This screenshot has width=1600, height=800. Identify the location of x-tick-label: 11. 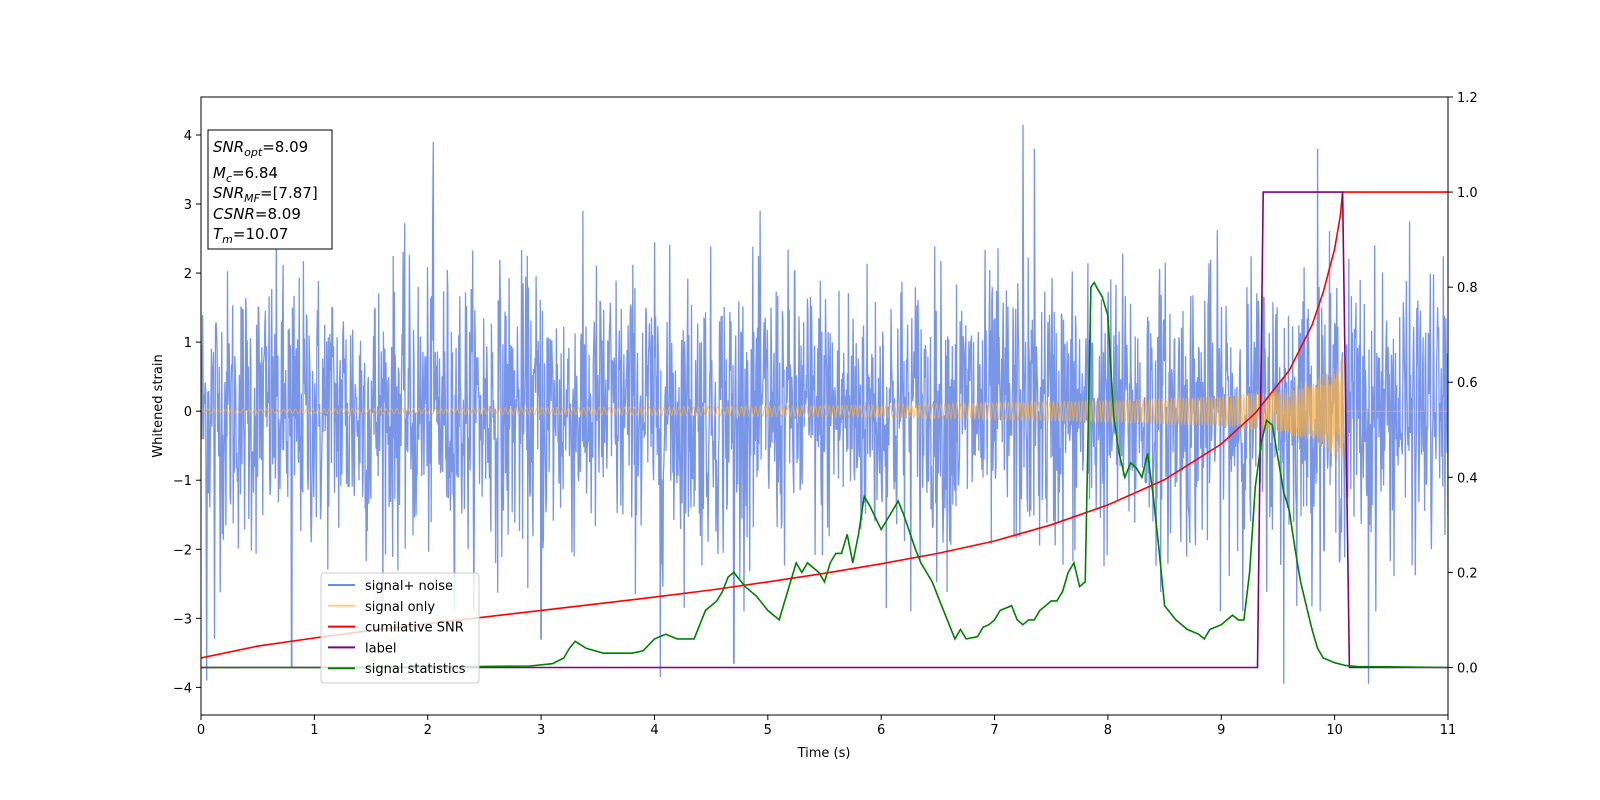
(1448, 730).